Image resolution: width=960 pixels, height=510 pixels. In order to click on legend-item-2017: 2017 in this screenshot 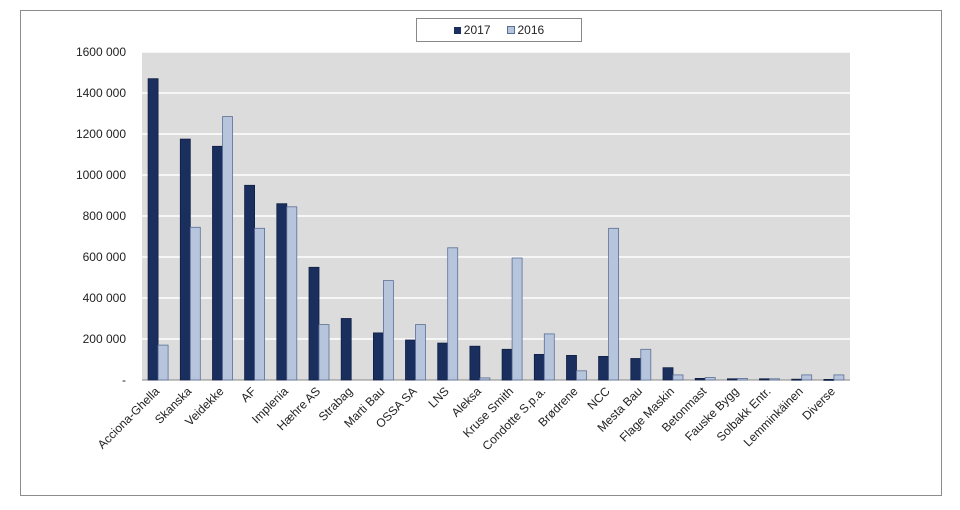, I will do `click(472, 30)`.